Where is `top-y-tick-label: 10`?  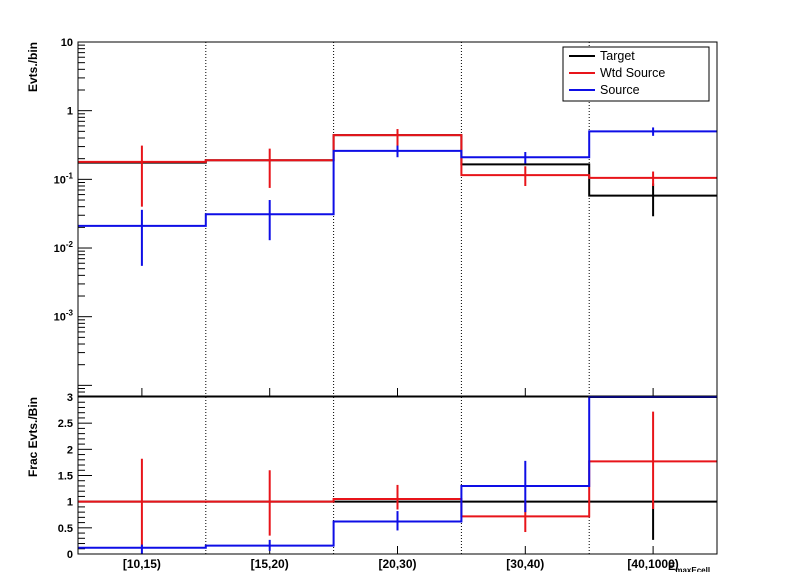 top-y-tick-label: 10 is located at coordinates (67, 43).